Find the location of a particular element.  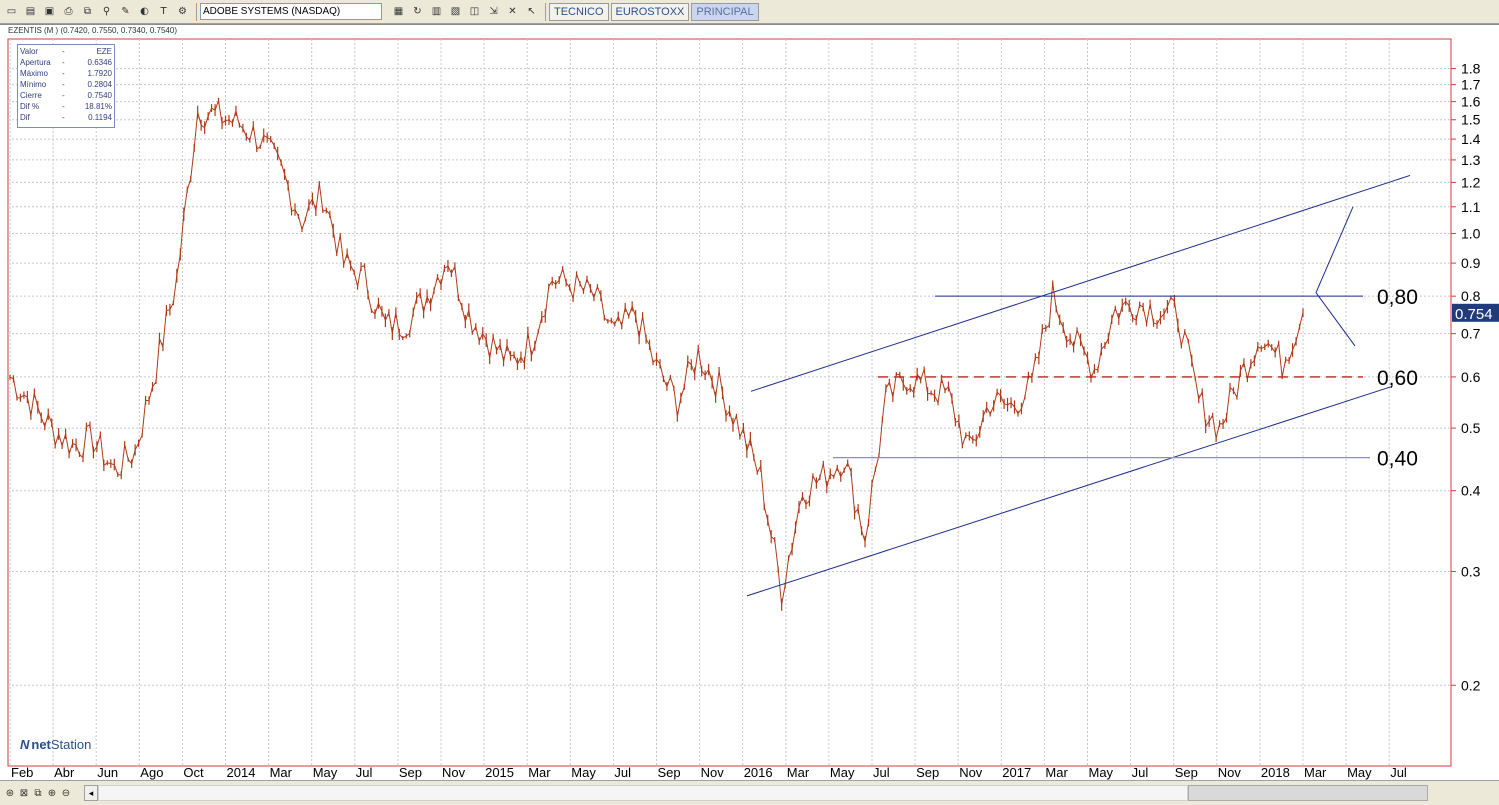

save-icon: ▣ is located at coordinates (49, 11).